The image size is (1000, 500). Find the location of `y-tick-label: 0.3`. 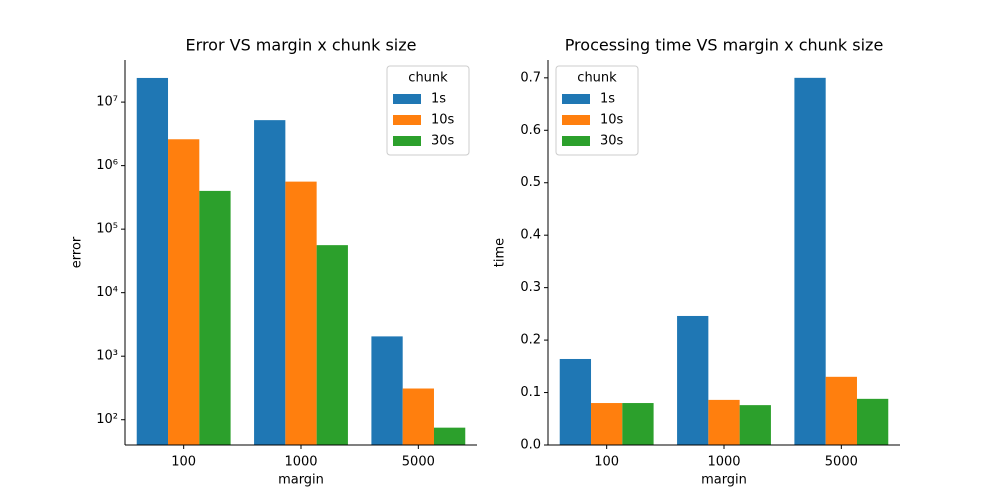

y-tick-label: 0.3 is located at coordinates (530, 287).